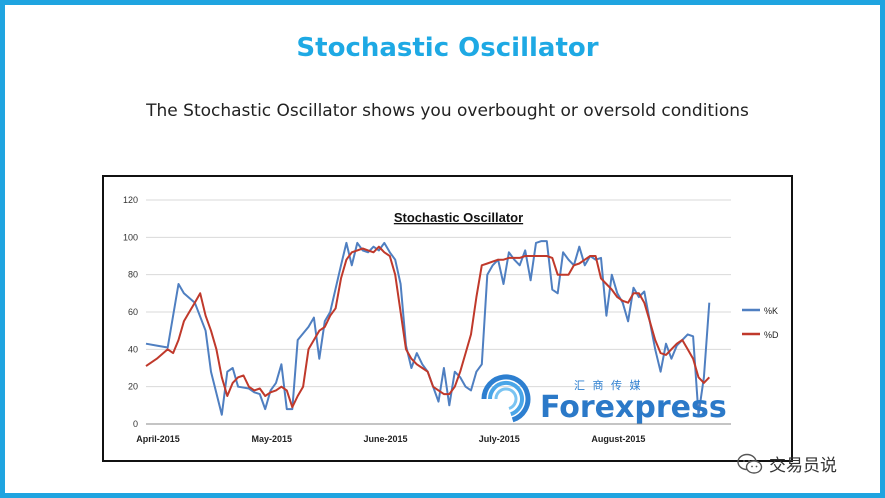  Describe the element at coordinates (618, 439) in the screenshot. I see `x-tick-label: August-2015` at that location.